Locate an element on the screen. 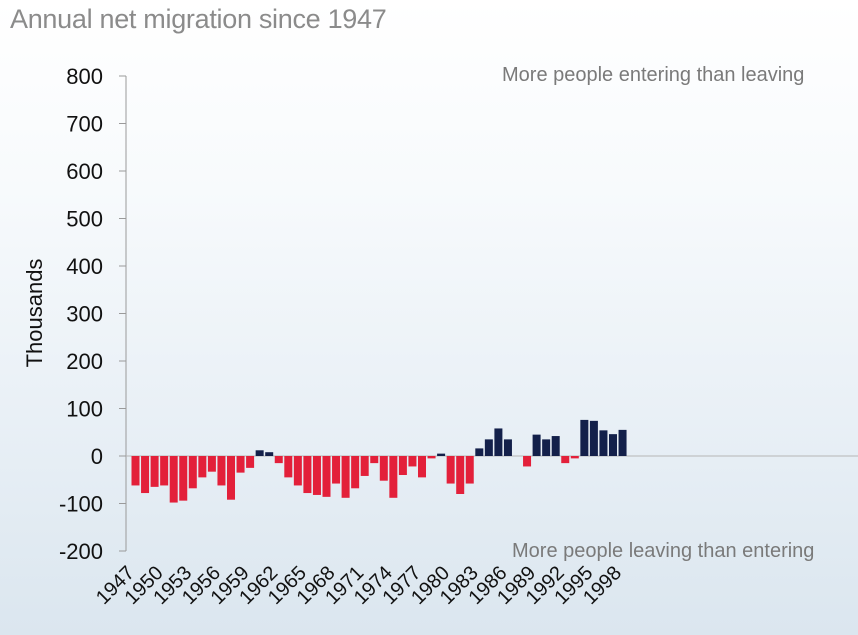 This screenshot has height=635, width=858. bar-1982 is located at coordinates (469, 470).